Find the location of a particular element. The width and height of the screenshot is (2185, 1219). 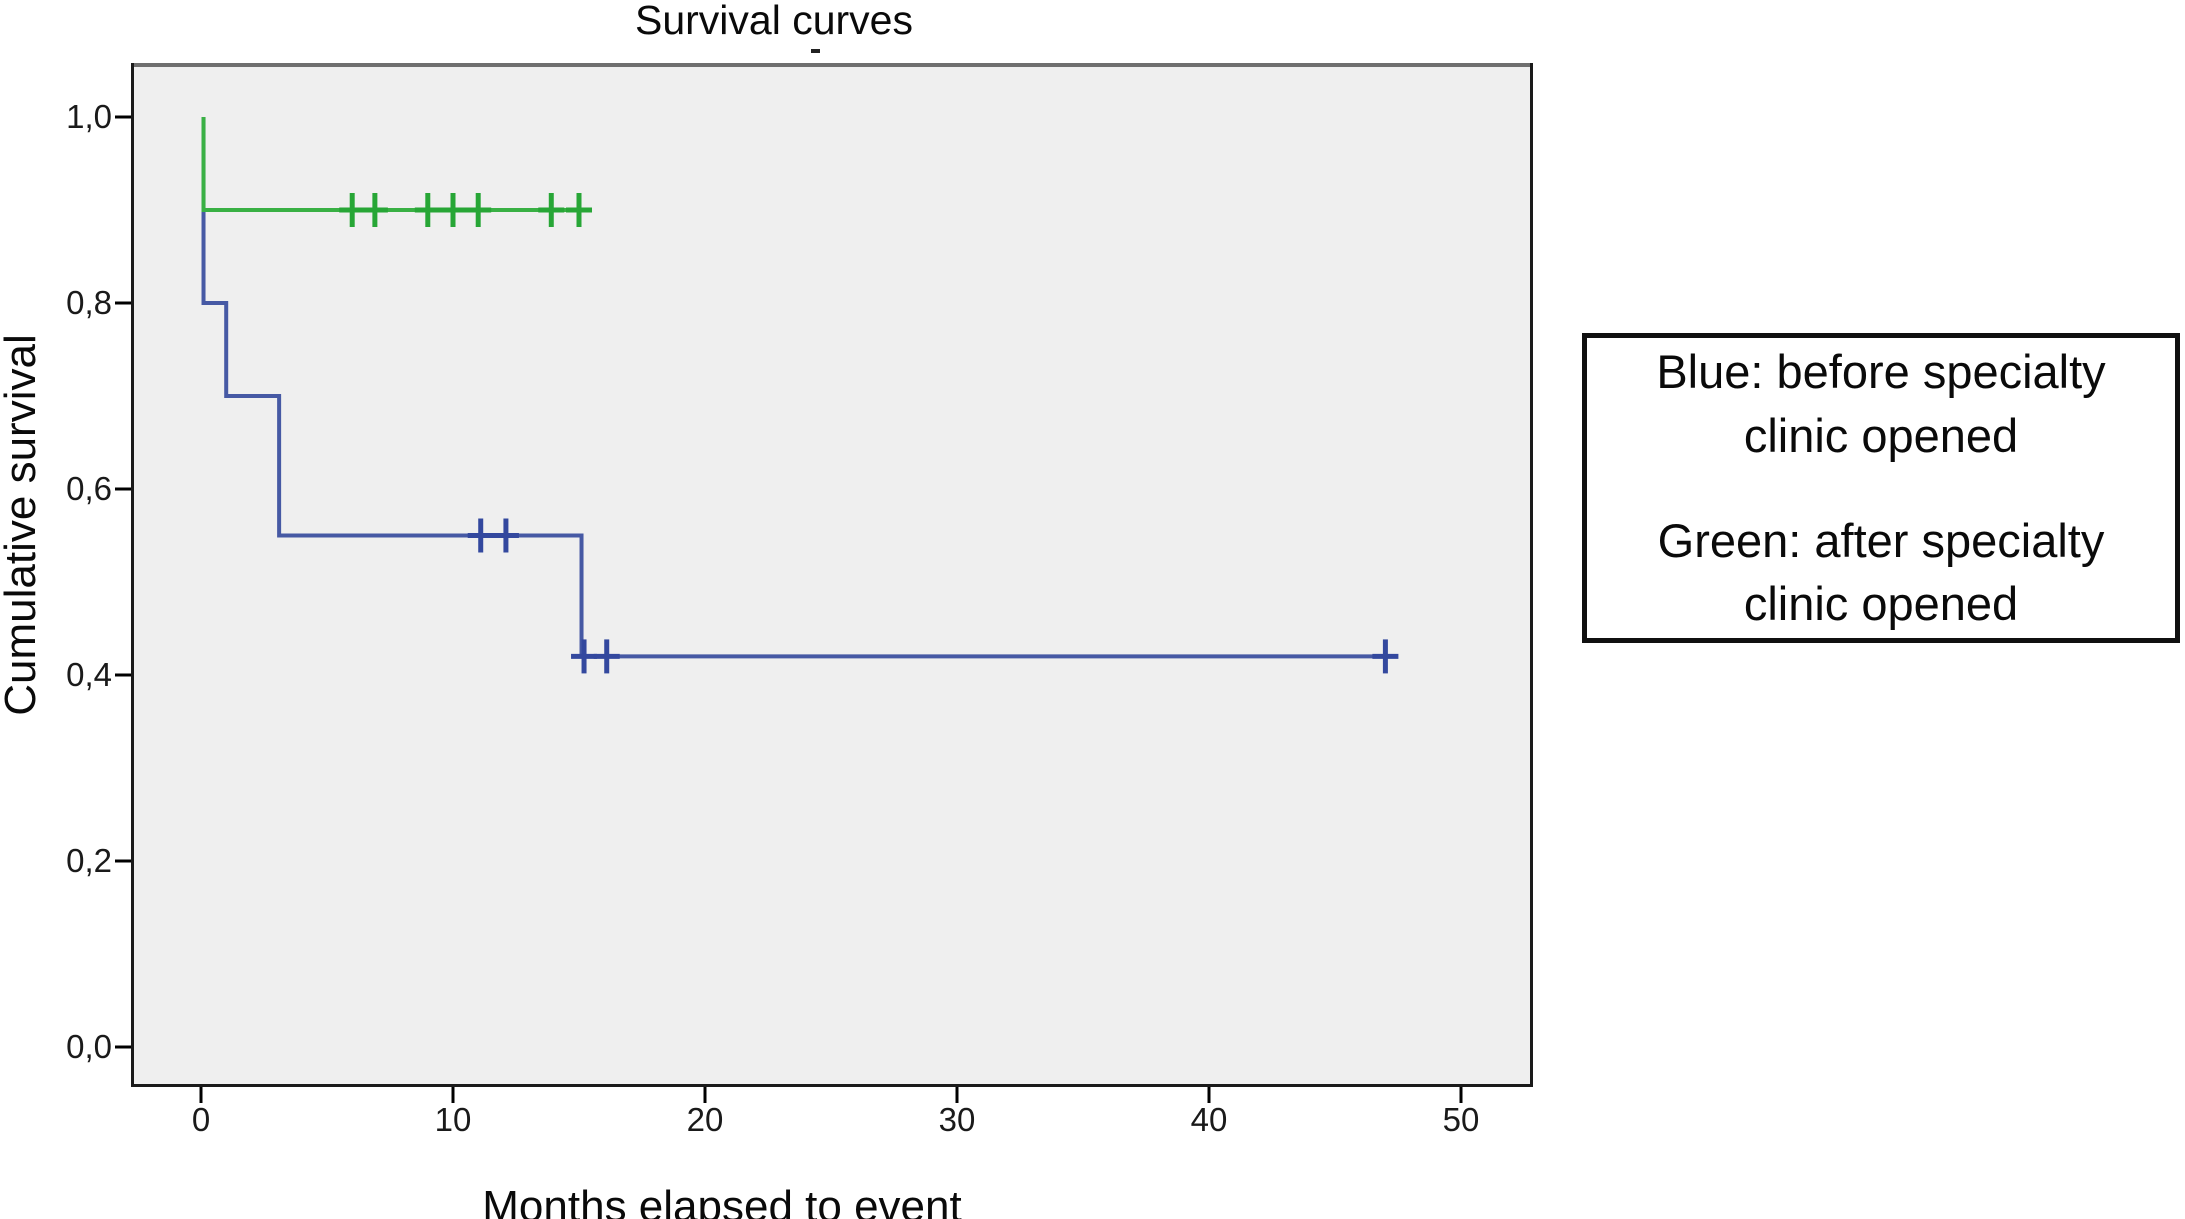

legend-entry-blue: Blue: before specialty clinic opened is located at coordinates (1881, 403).